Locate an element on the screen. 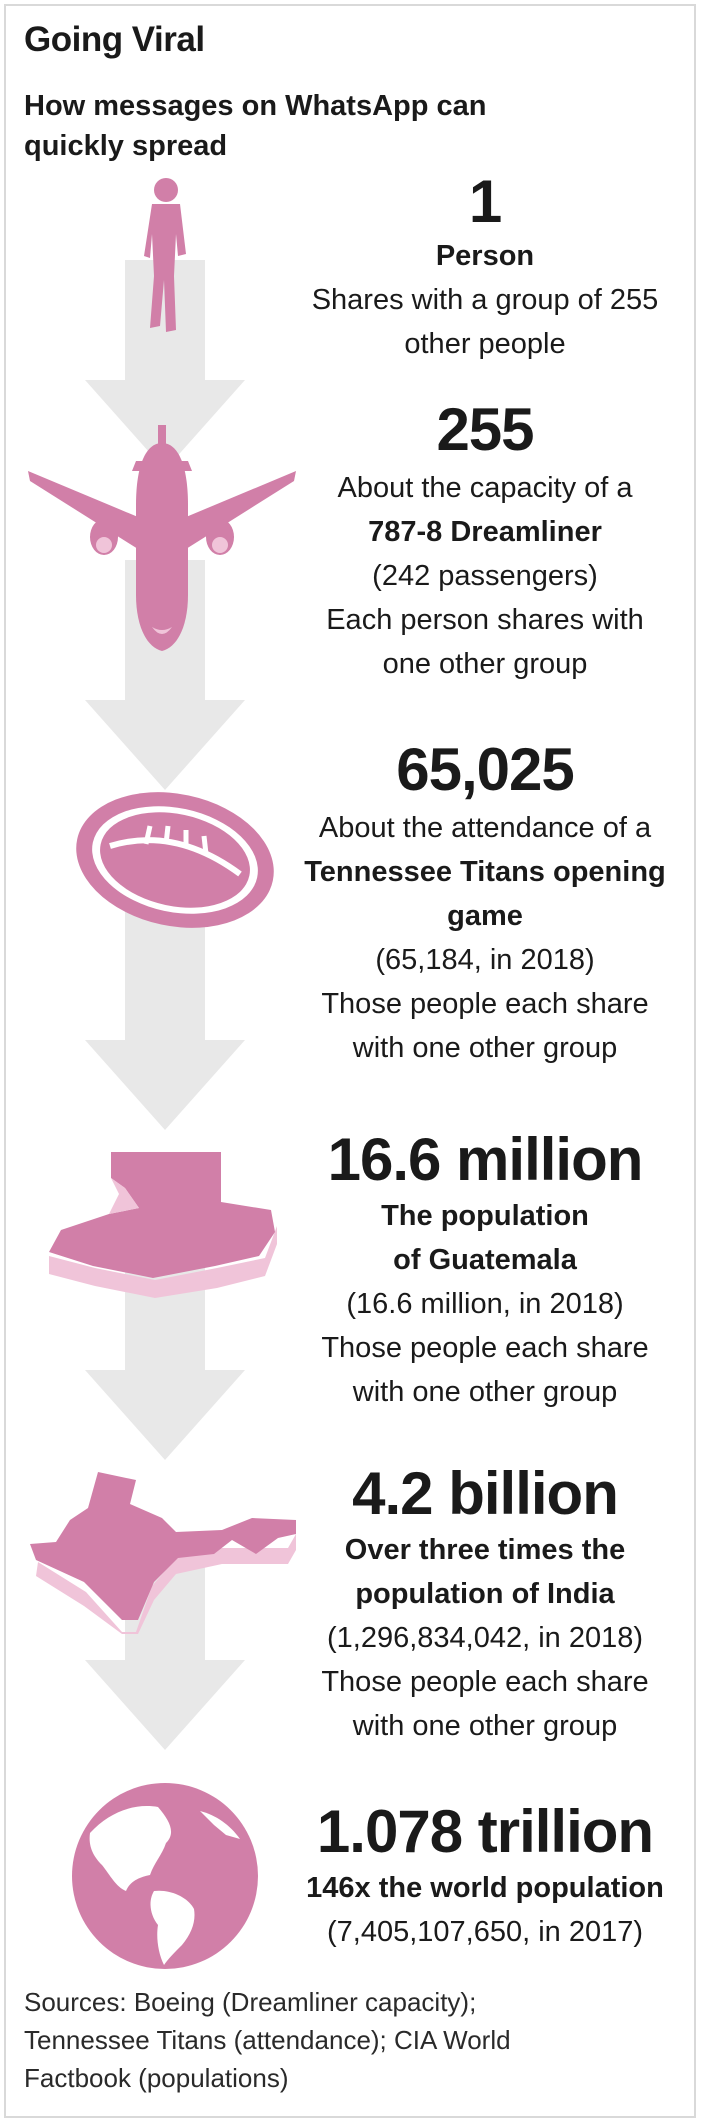 Image resolution: width=702 pixels, height=2122 pixels. step-5-line-4: Those people each share is located at coordinates (485, 1682).